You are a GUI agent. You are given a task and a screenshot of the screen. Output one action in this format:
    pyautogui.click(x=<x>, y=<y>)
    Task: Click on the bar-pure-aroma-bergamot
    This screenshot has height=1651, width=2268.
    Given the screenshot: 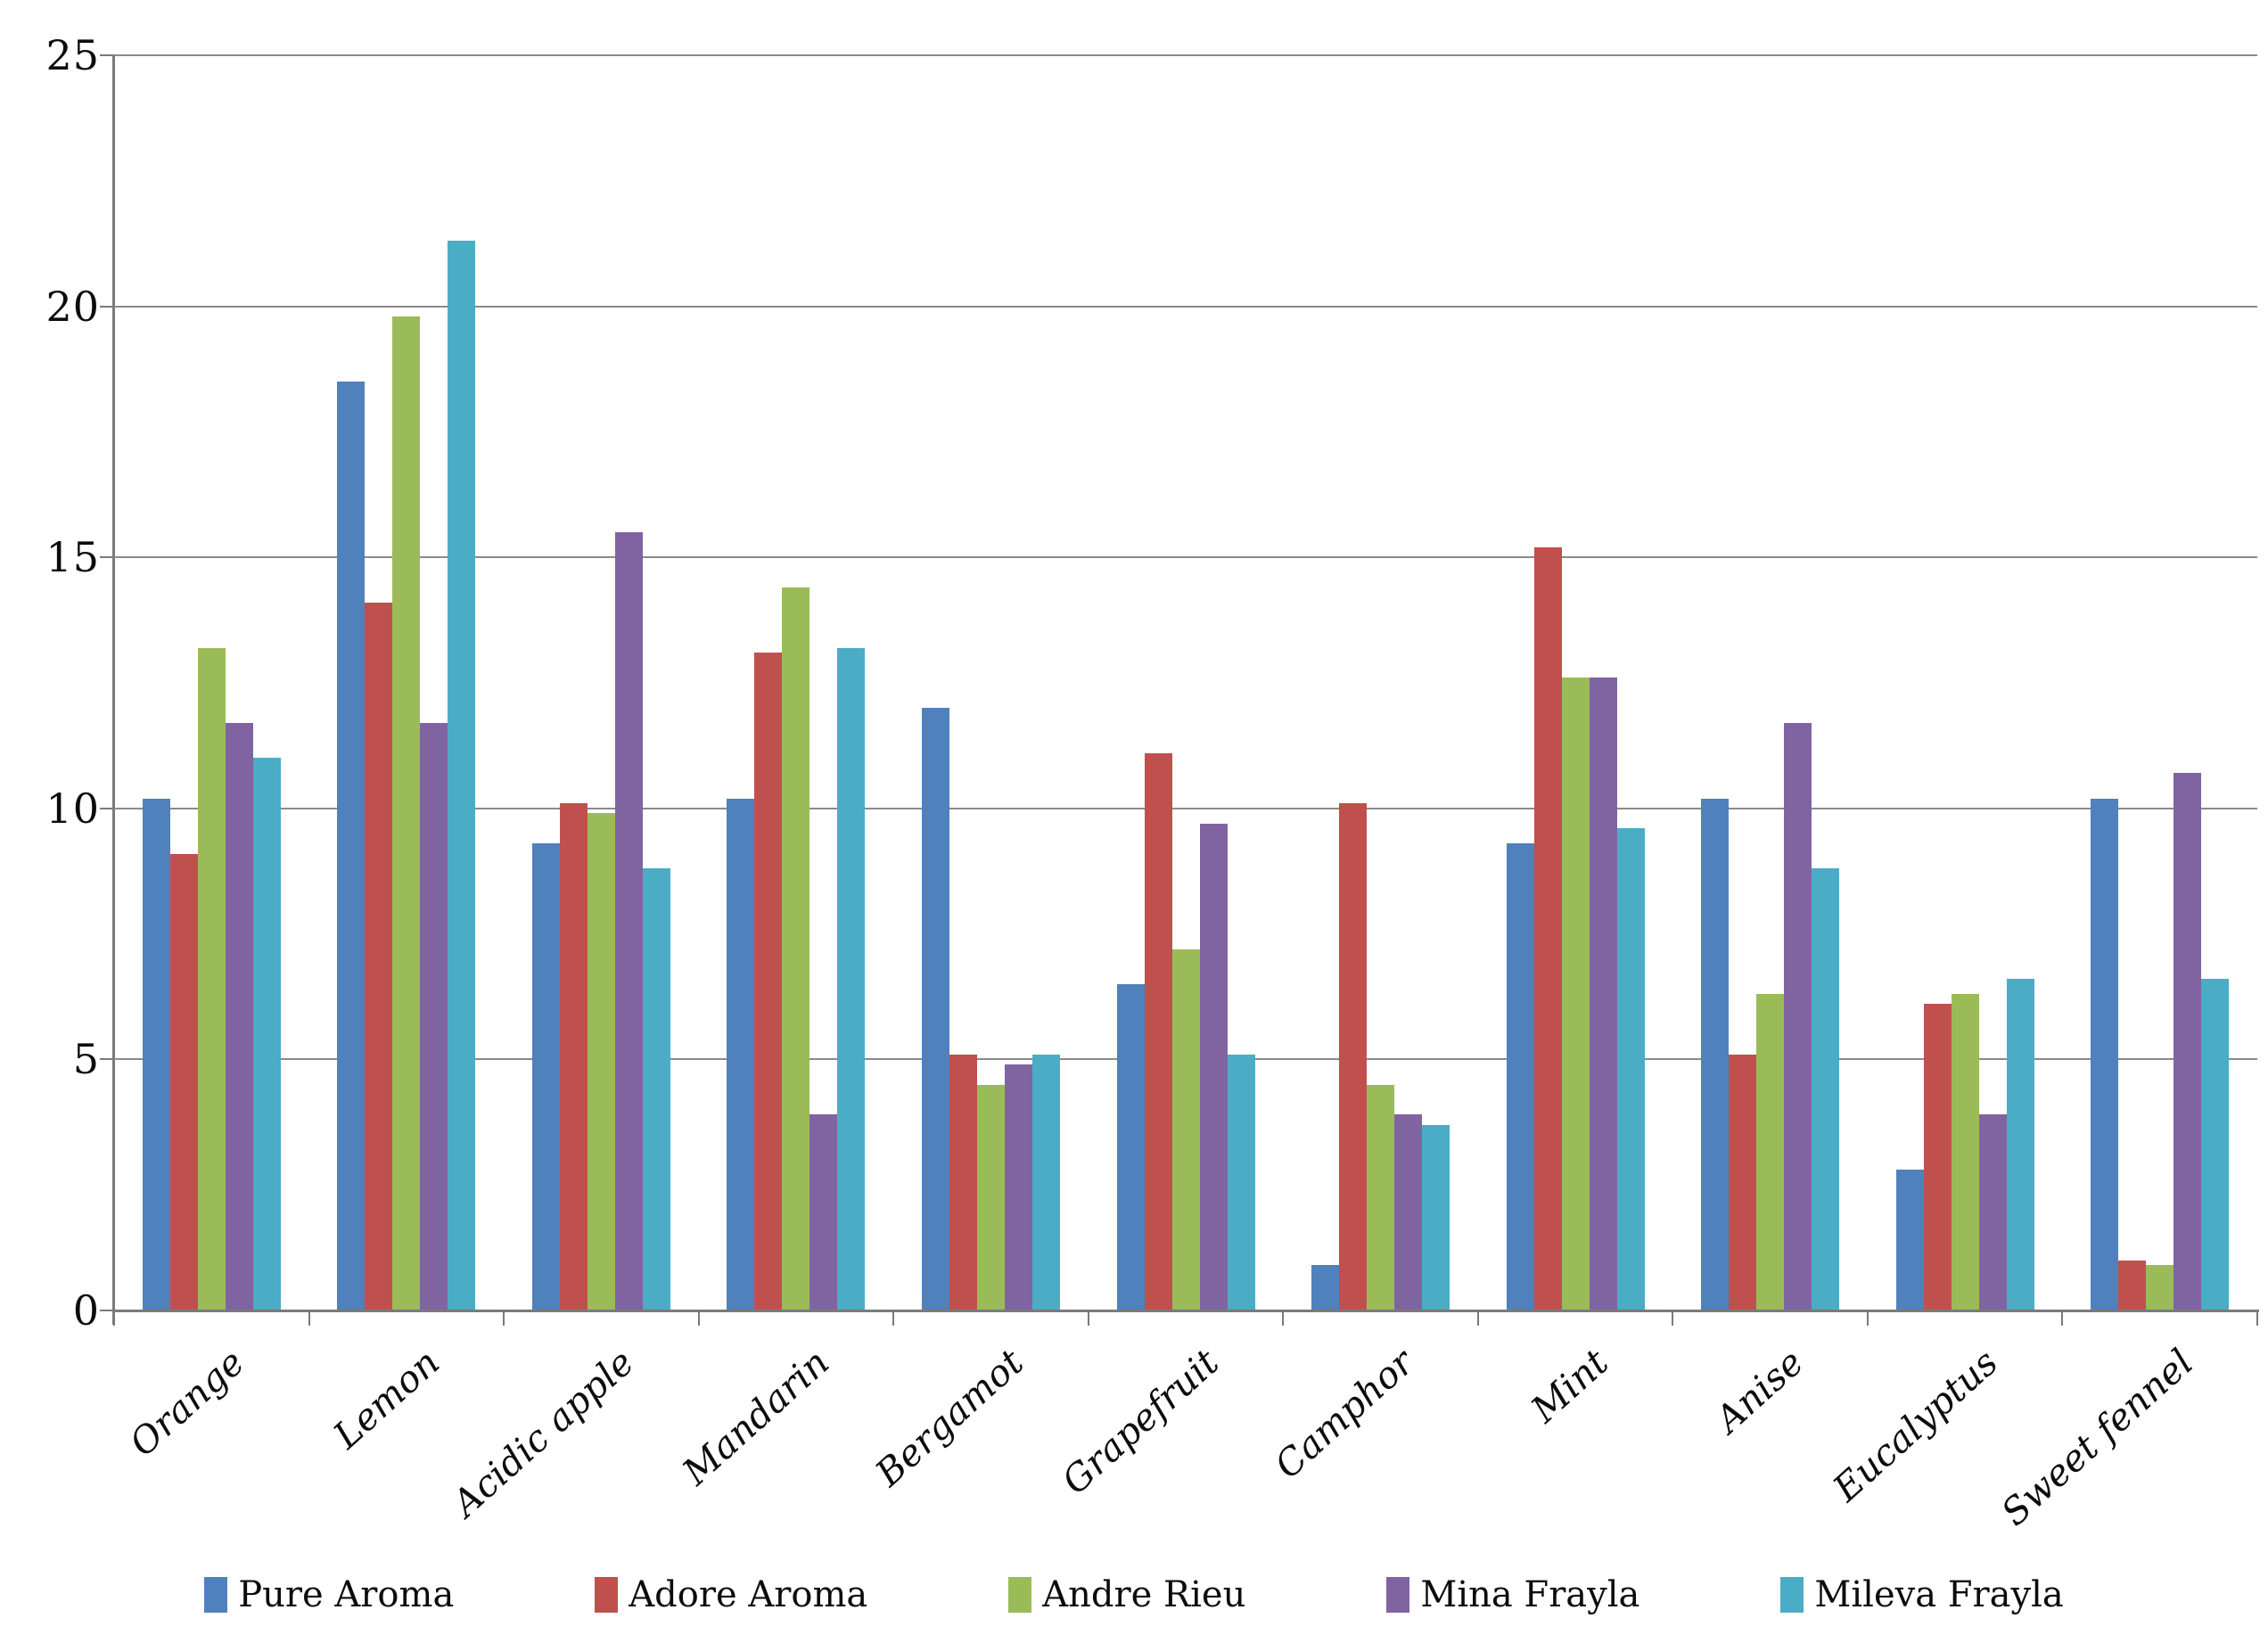 What is the action you would take?
    pyautogui.click(x=935, y=1009)
    